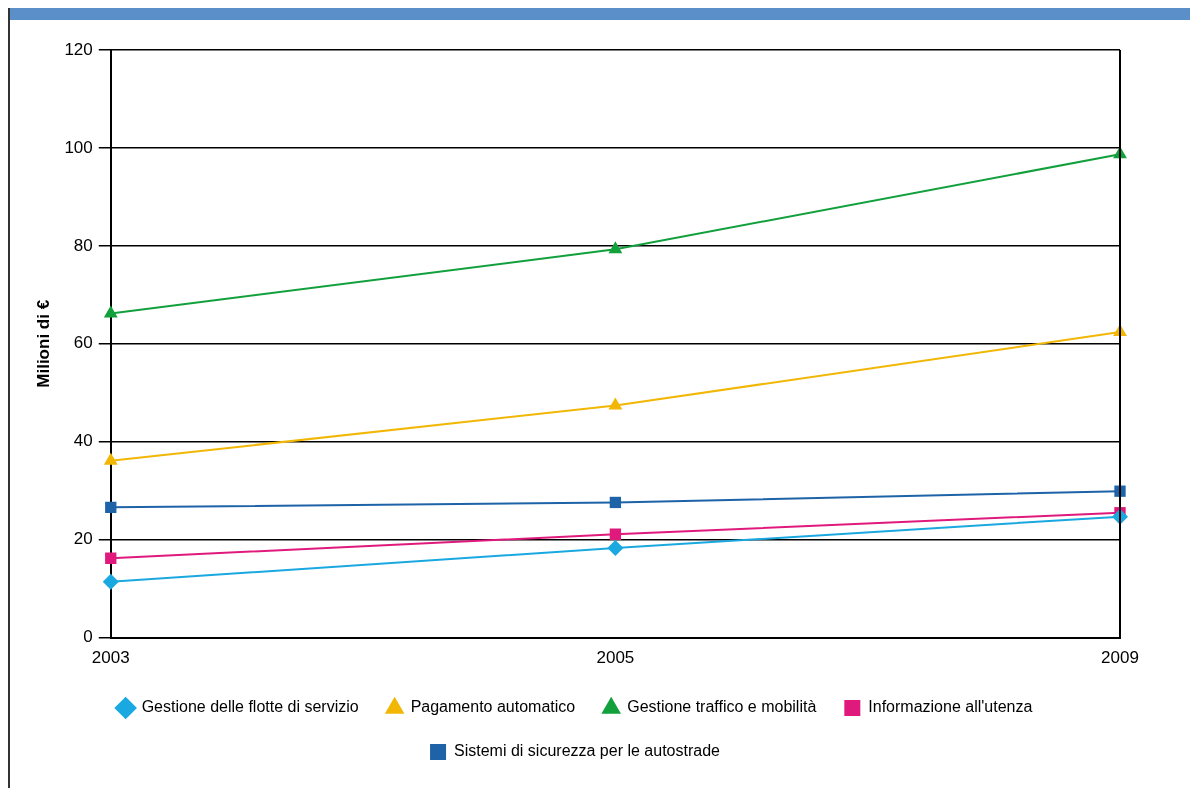  Describe the element at coordinates (250, 707) in the screenshot. I see `legend-label: Gestione delle flotte di servizio` at that location.